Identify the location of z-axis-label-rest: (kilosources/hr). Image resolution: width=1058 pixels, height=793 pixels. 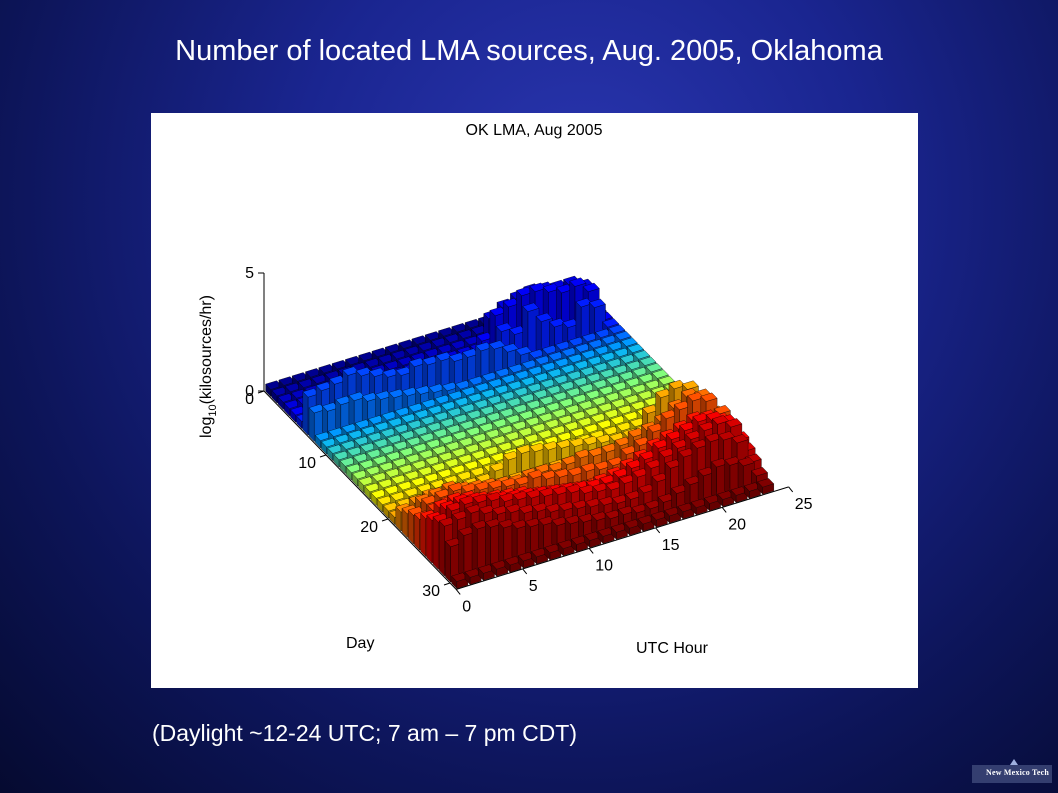
(206, 349).